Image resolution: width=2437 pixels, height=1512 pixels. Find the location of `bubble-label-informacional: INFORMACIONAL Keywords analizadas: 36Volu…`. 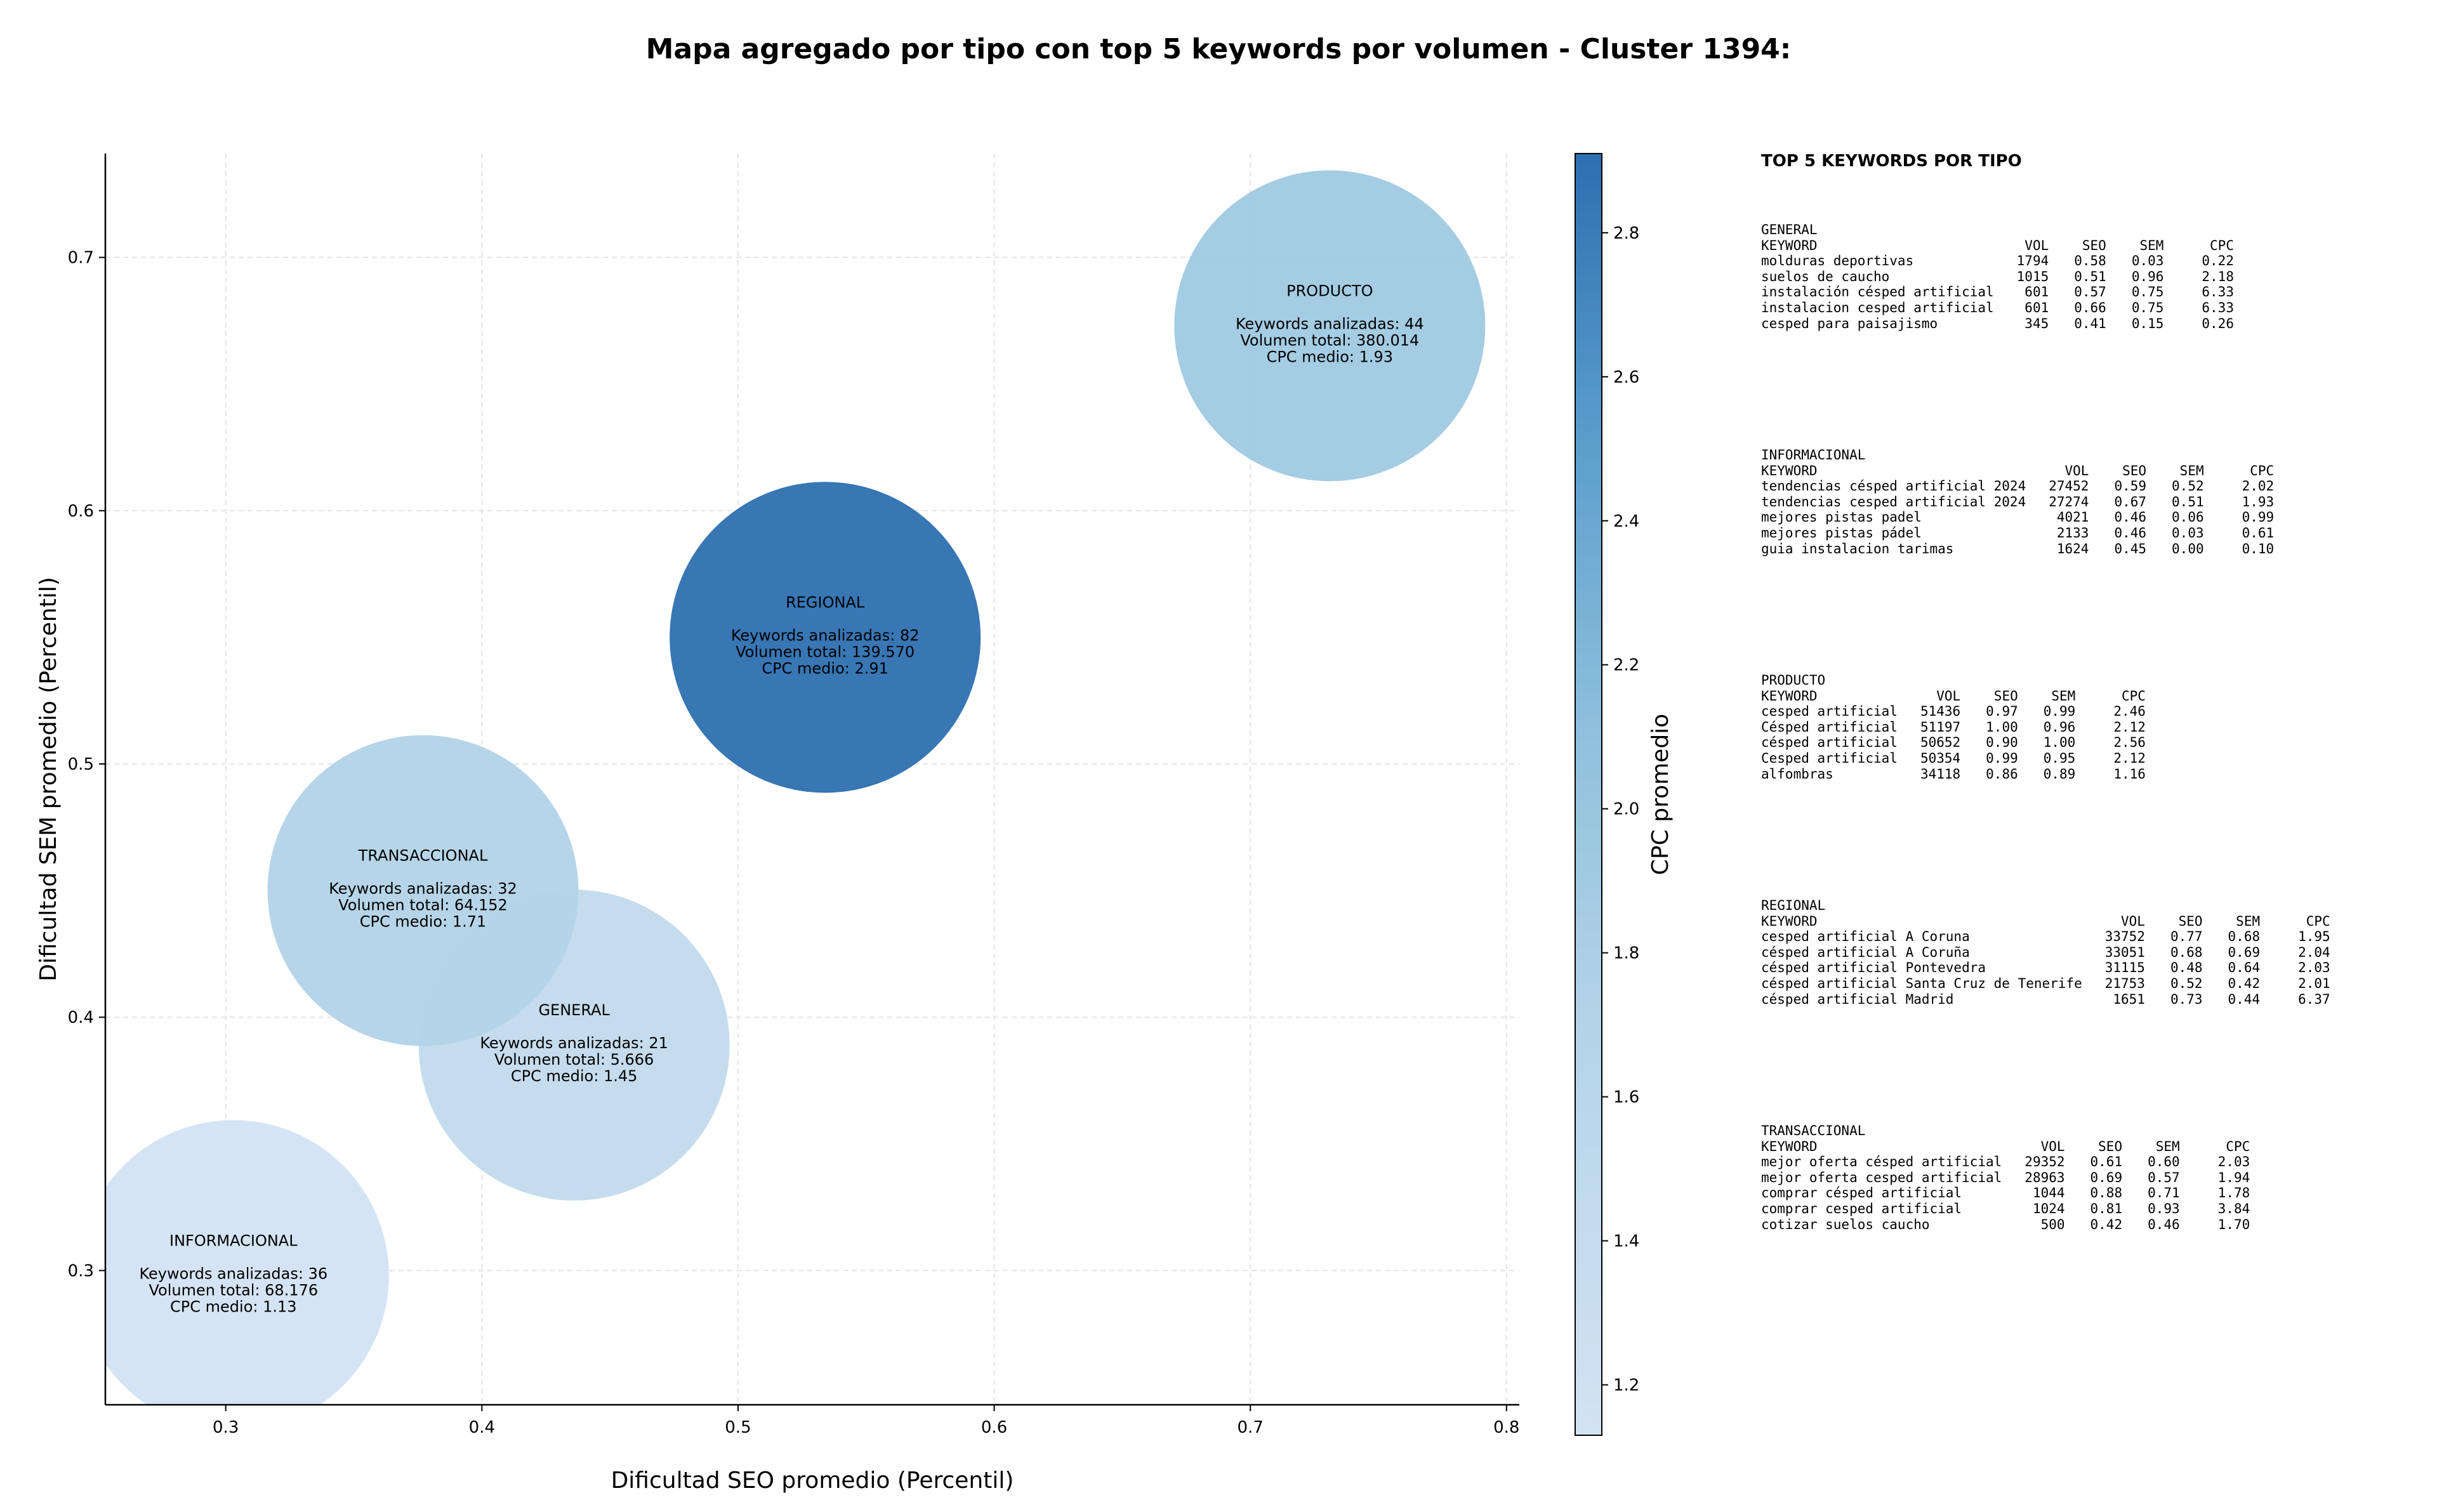

bubble-label-informacional: INFORMACIONAL Keywords analizadas: 36Volu… is located at coordinates (234, 1274).